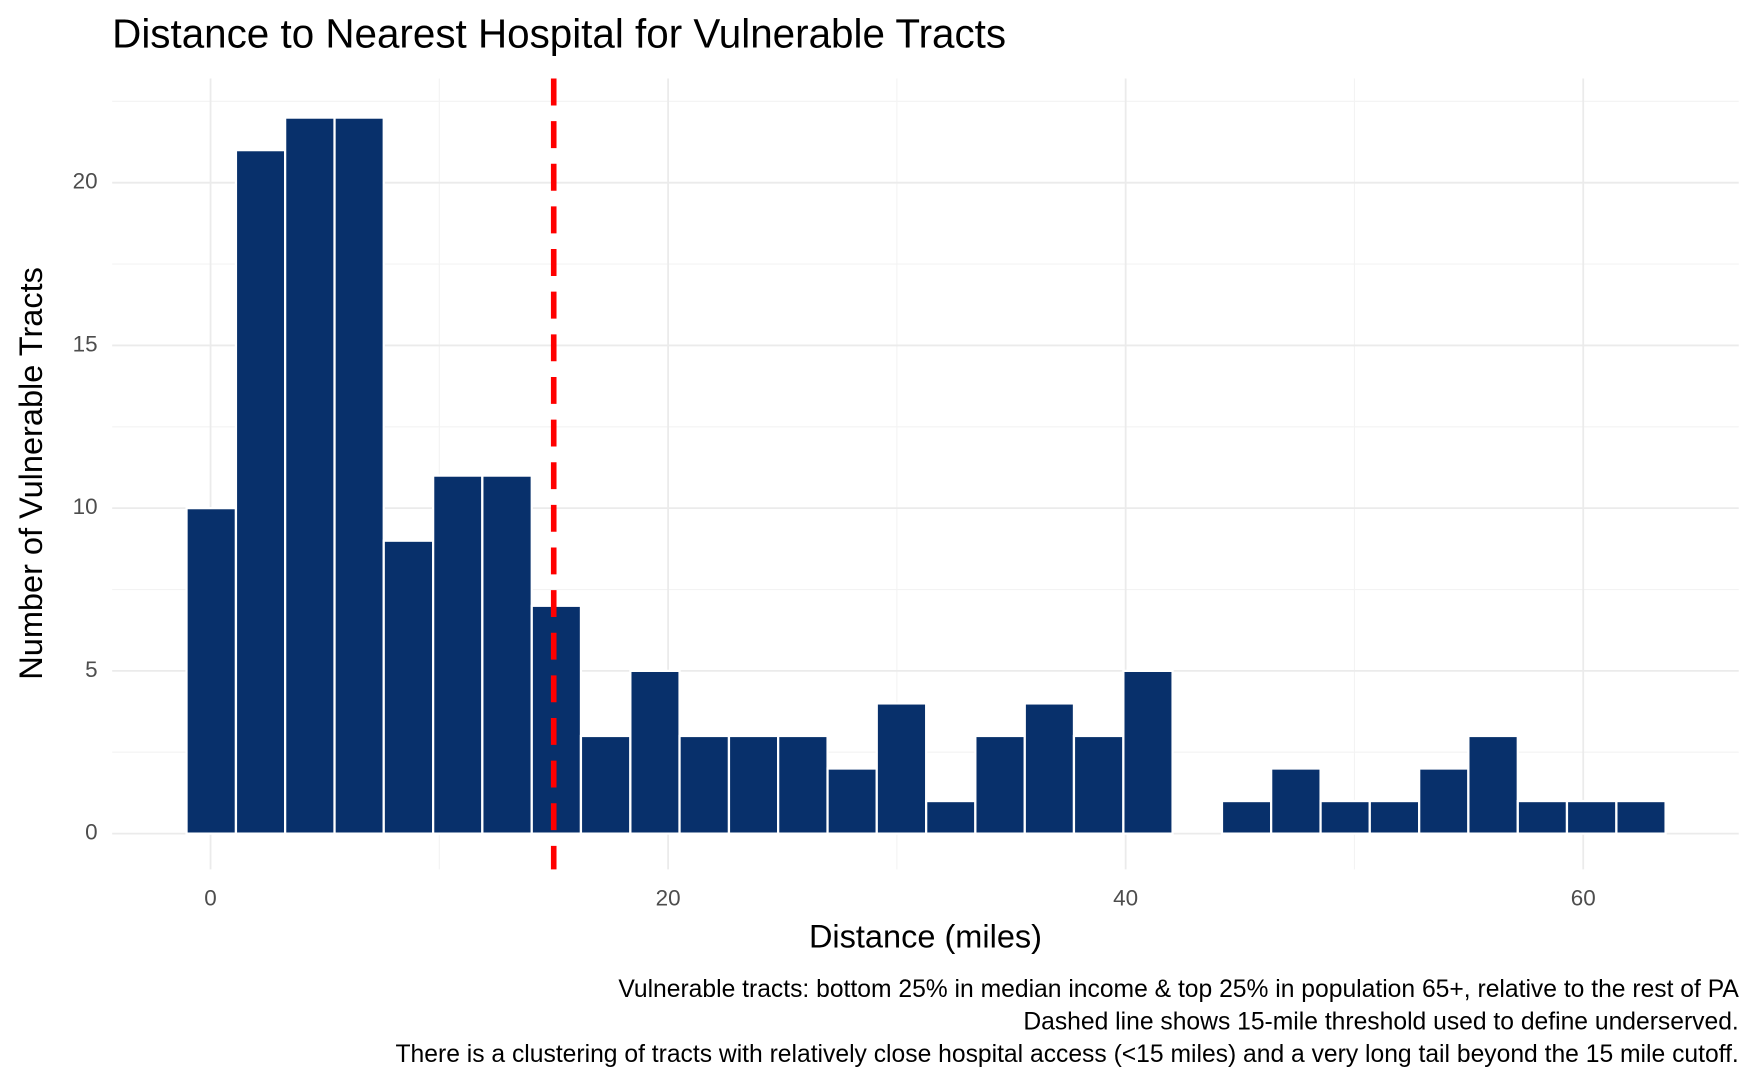 The width and height of the screenshot is (1750, 1081). Describe the element at coordinates (668, 898) in the screenshot. I see `x-tick-label: 20` at that location.